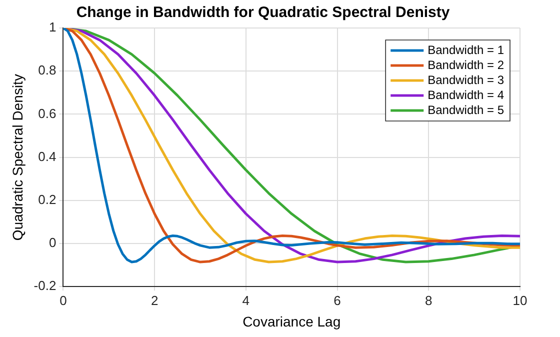  What do you see at coordinates (47, 70) in the screenshot?
I see `y-tick-label: 0.8` at bounding box center [47, 70].